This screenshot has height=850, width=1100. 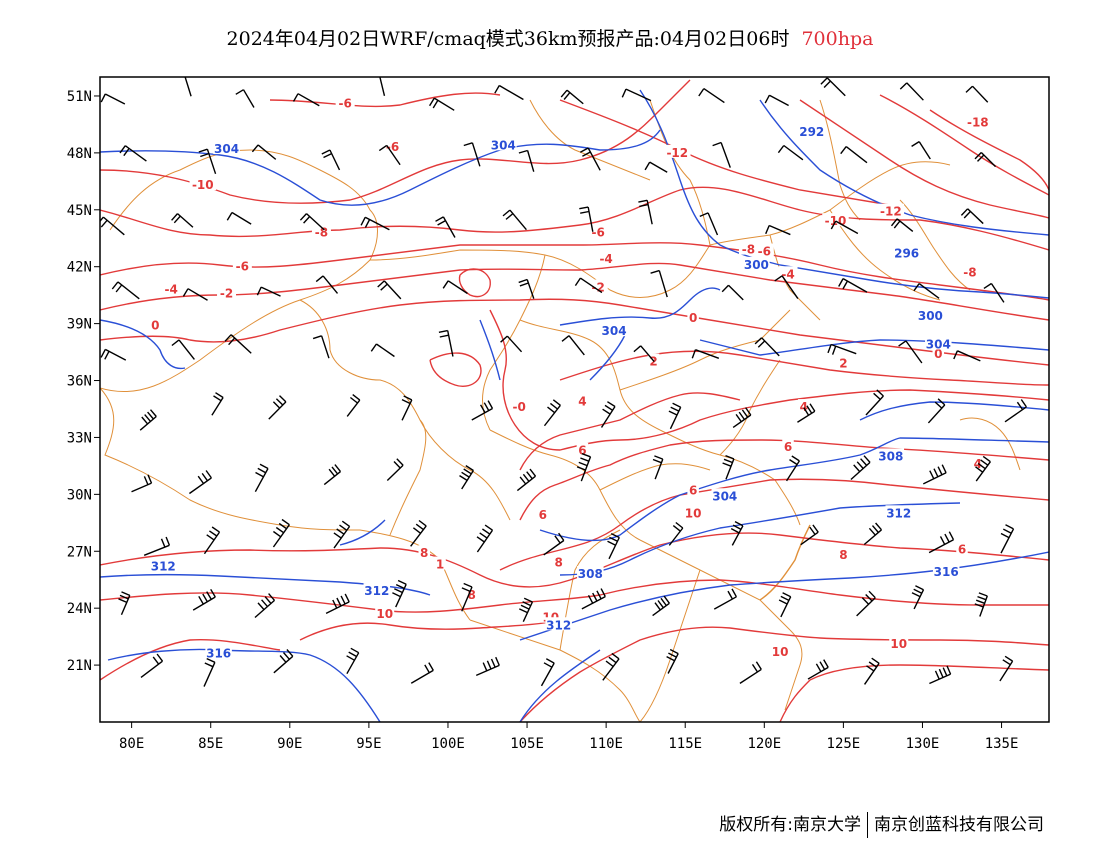 I want to click on height-label: 304, so click(x=226, y=149).